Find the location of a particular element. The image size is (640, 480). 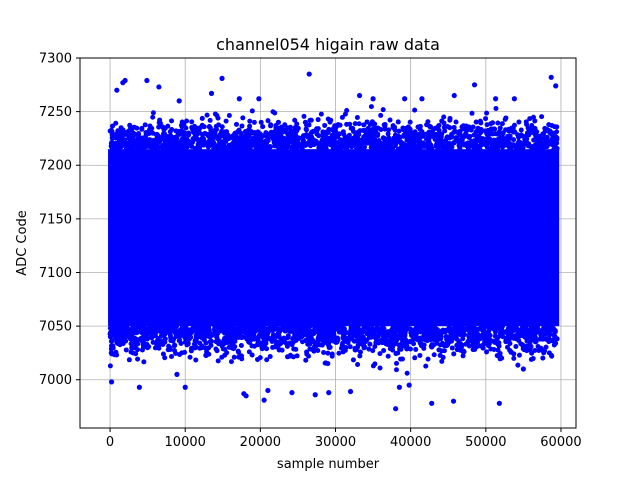

y-tick-label: 7300 is located at coordinates (55, 59).